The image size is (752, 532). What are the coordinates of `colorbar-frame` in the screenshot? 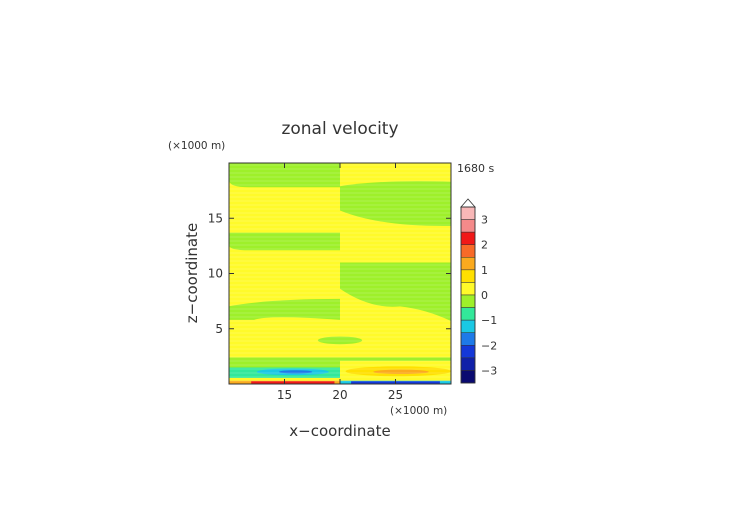 It's located at (468, 295).